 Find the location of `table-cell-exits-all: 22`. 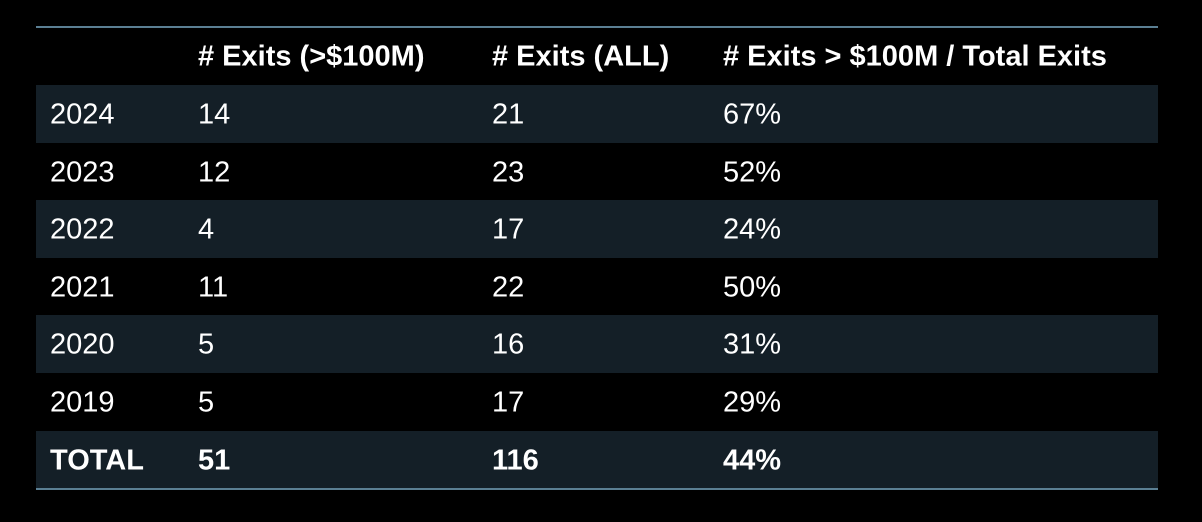

table-cell-exits-all: 22 is located at coordinates (508, 287).